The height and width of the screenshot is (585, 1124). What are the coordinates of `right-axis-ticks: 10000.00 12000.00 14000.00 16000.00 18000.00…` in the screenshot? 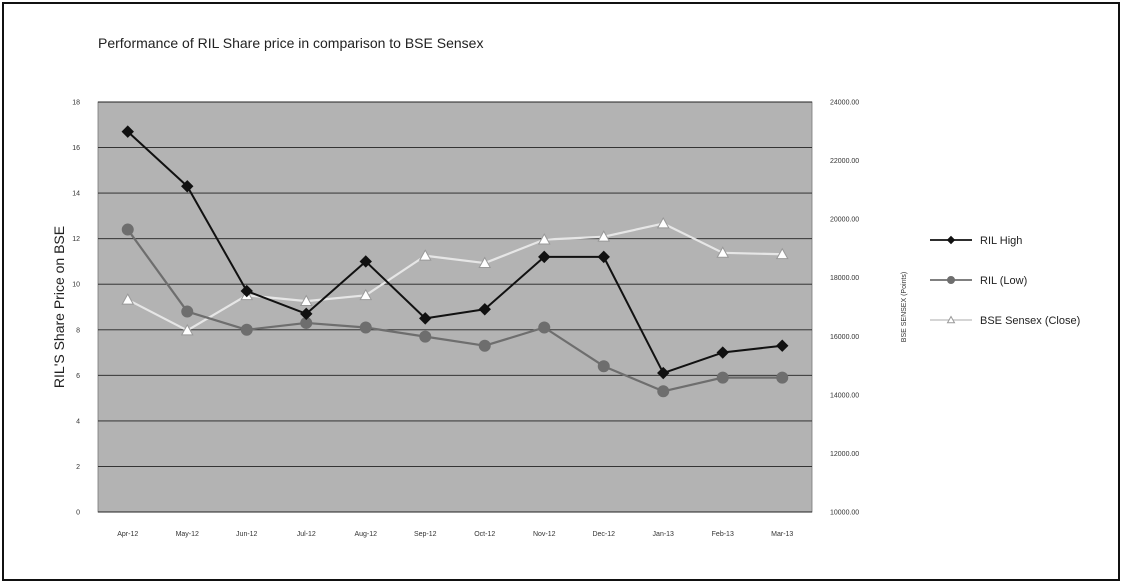 It's located at (844, 308).